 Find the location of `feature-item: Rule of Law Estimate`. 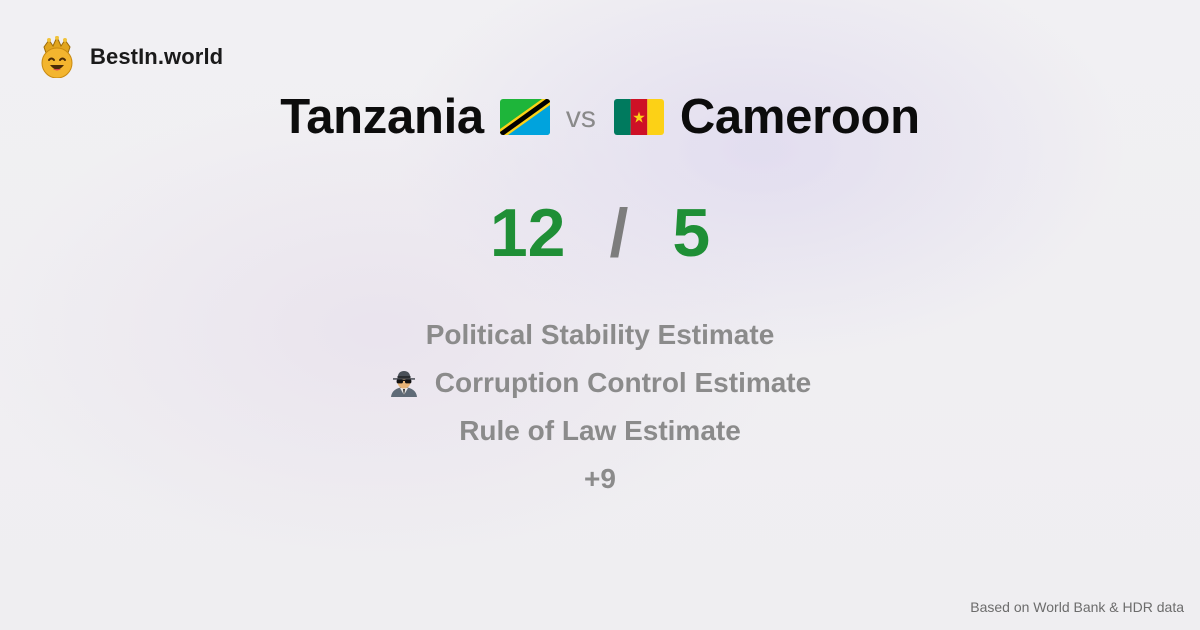

feature-item: Rule of Law Estimate is located at coordinates (600, 431).